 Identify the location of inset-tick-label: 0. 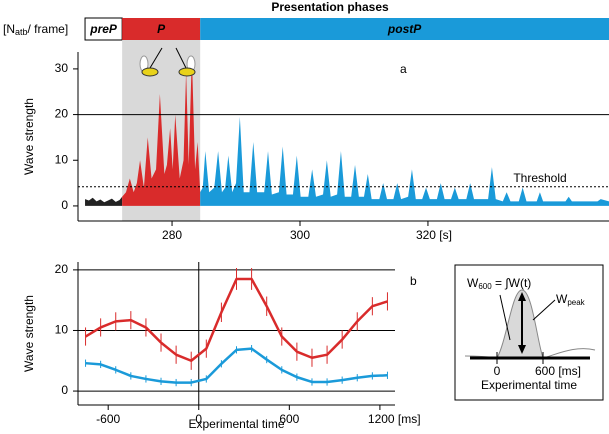
(497, 371).